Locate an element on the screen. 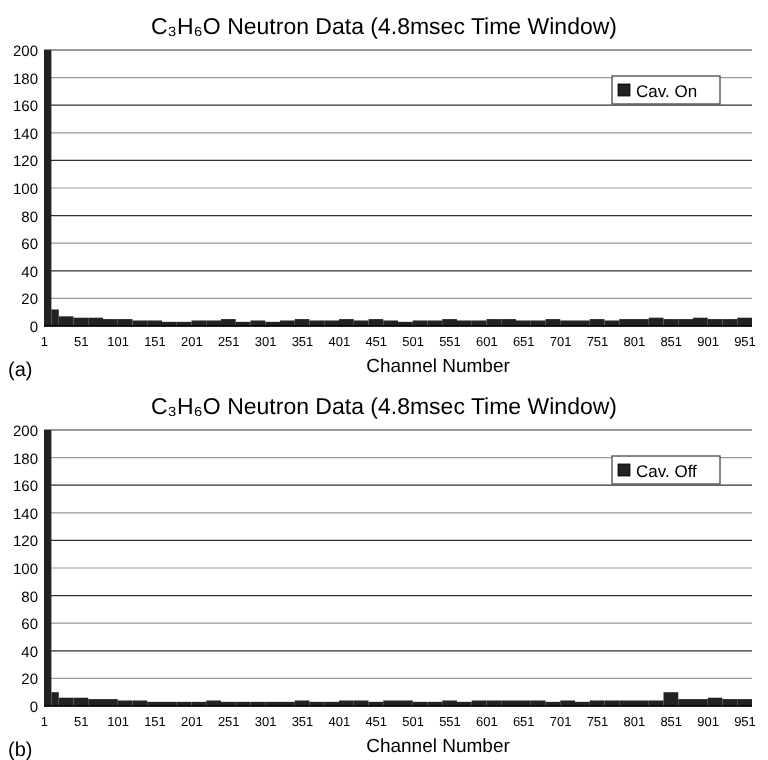 This screenshot has height=760, width=768. legend-label: Cav. On is located at coordinates (667, 91).